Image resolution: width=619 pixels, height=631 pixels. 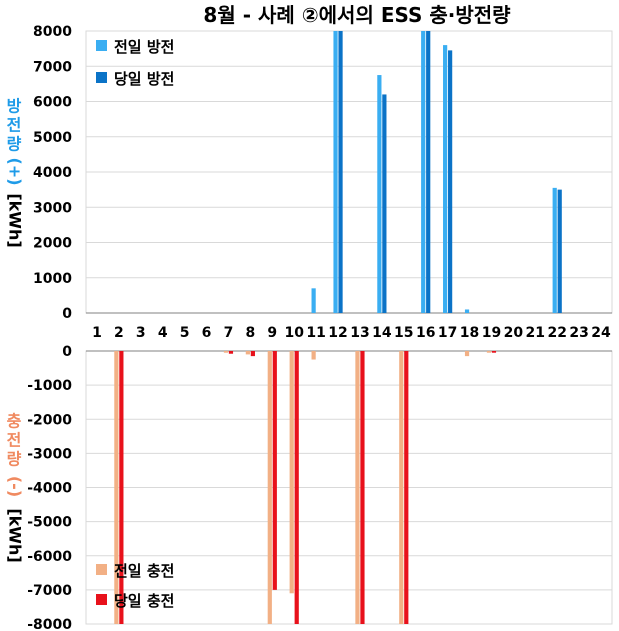 What do you see at coordinates (337, 333) in the screenshot?
I see `x-tick-label: 12` at bounding box center [337, 333].